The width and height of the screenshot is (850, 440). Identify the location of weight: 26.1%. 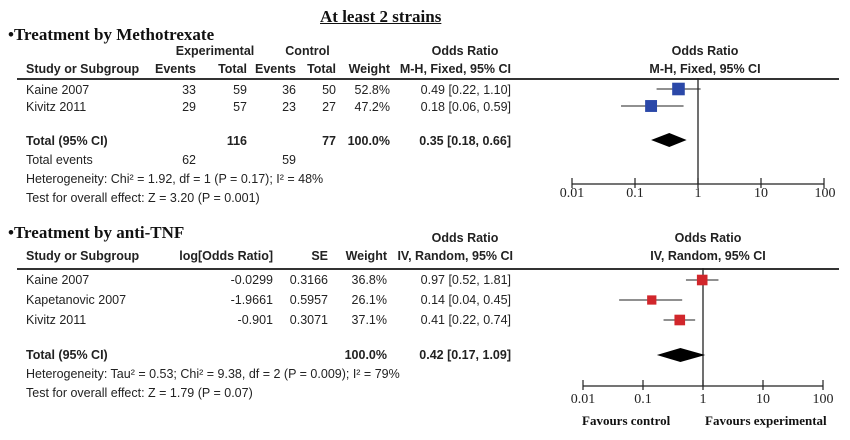
(369, 300).